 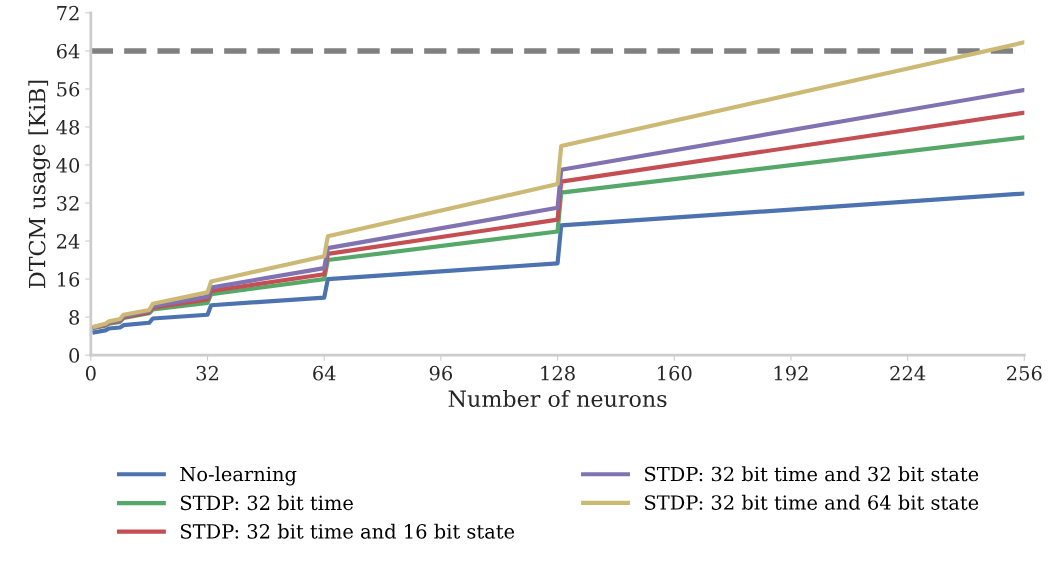 What do you see at coordinates (74, 355) in the screenshot?
I see `y-tick-label: 0` at bounding box center [74, 355].